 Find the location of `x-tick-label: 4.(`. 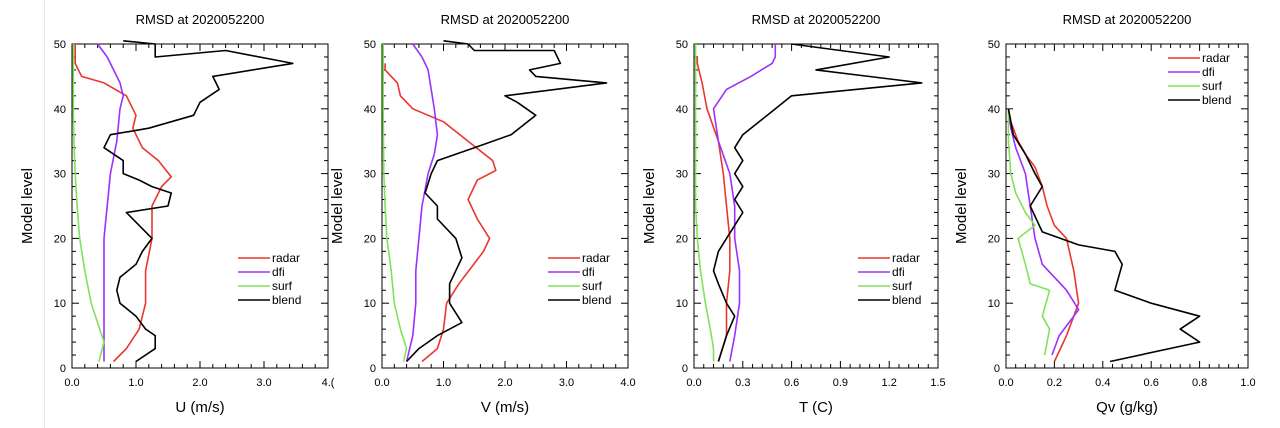

x-tick-label: 4.( is located at coordinates (328, 383).